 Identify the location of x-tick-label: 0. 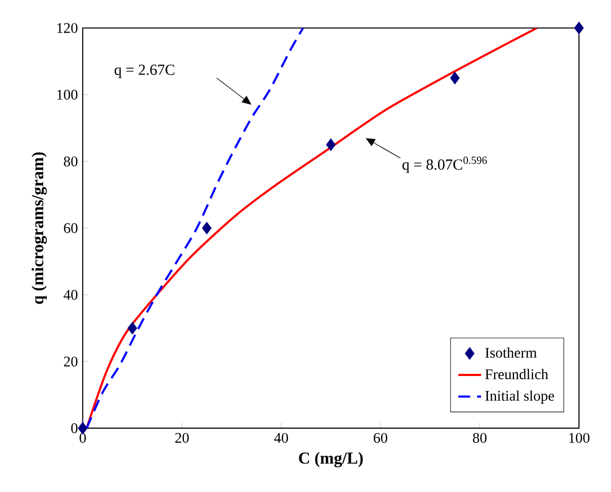
(83, 437).